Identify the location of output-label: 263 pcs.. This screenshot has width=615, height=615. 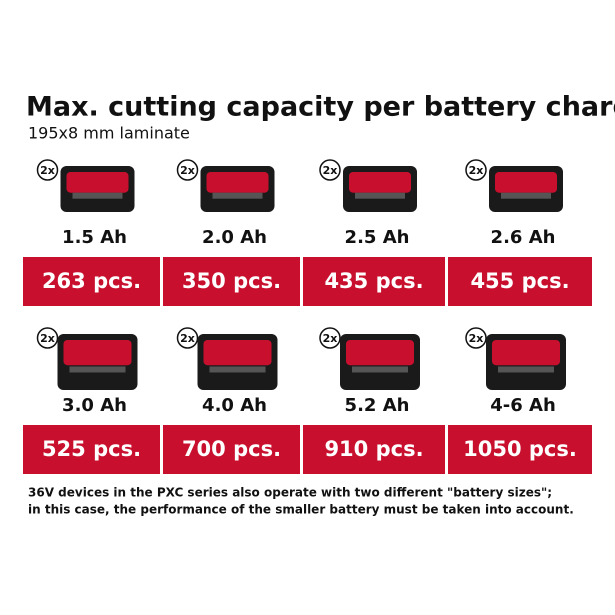
(91, 281).